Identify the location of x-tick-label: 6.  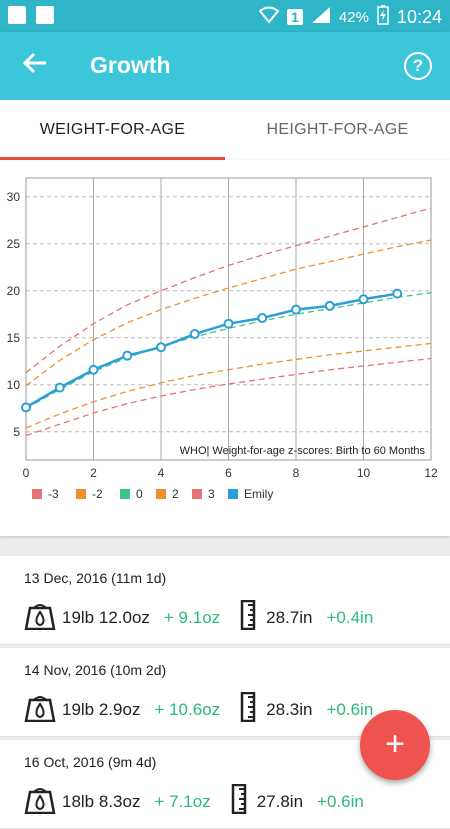
(228, 473).